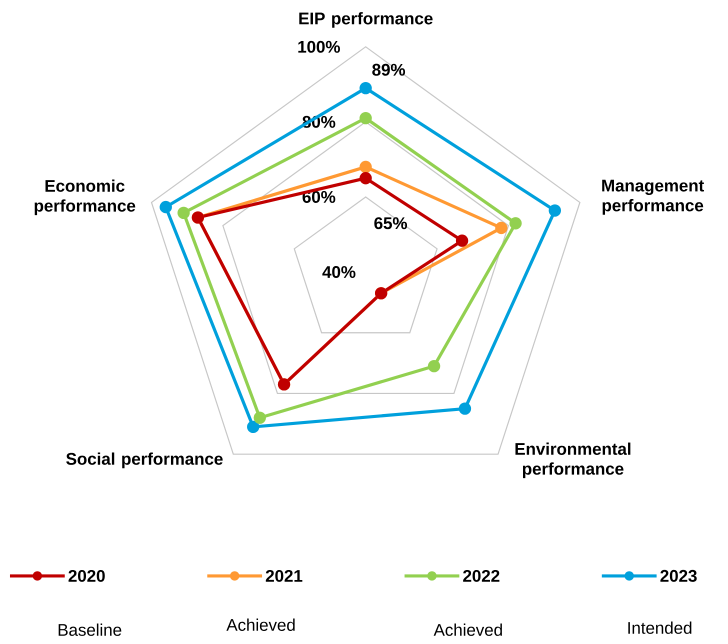 Image resolution: width=728 pixels, height=644 pixels. I want to click on spoke-label: Management performance, so click(653, 197).